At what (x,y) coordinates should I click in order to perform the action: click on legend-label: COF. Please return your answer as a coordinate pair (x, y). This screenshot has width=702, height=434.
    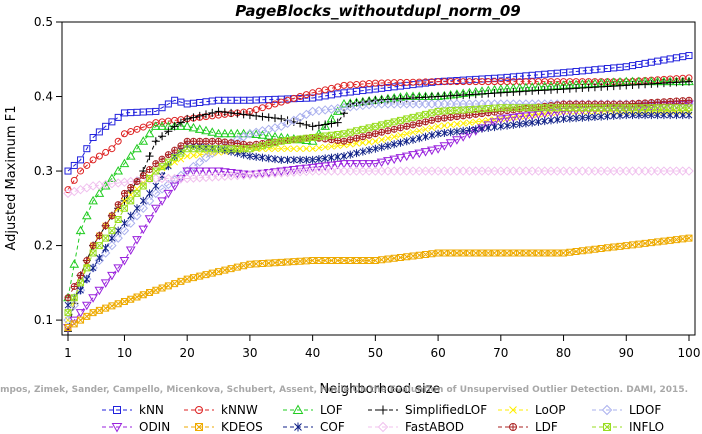
    Looking at the image, I should click on (332, 427).